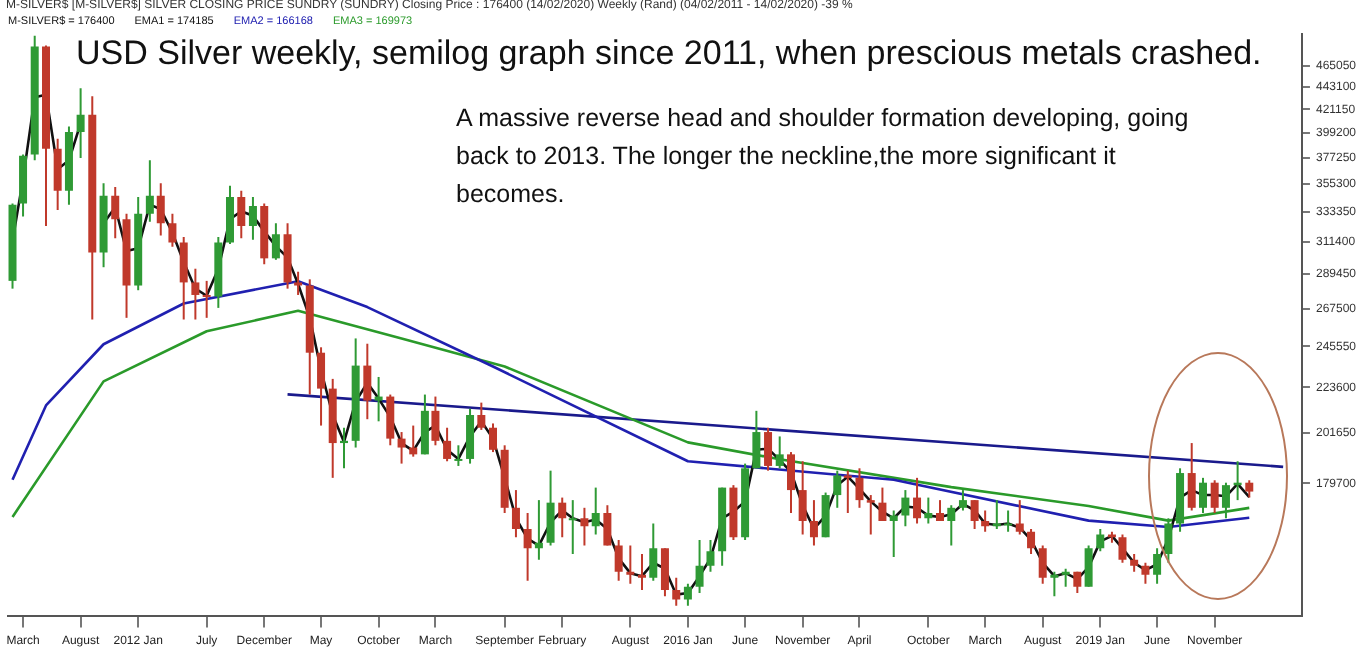 The image size is (1366, 658). I want to click on chart-title: USD Silver weekly, semilog graph since 2011, when prescious metals crashed., so click(669, 54).